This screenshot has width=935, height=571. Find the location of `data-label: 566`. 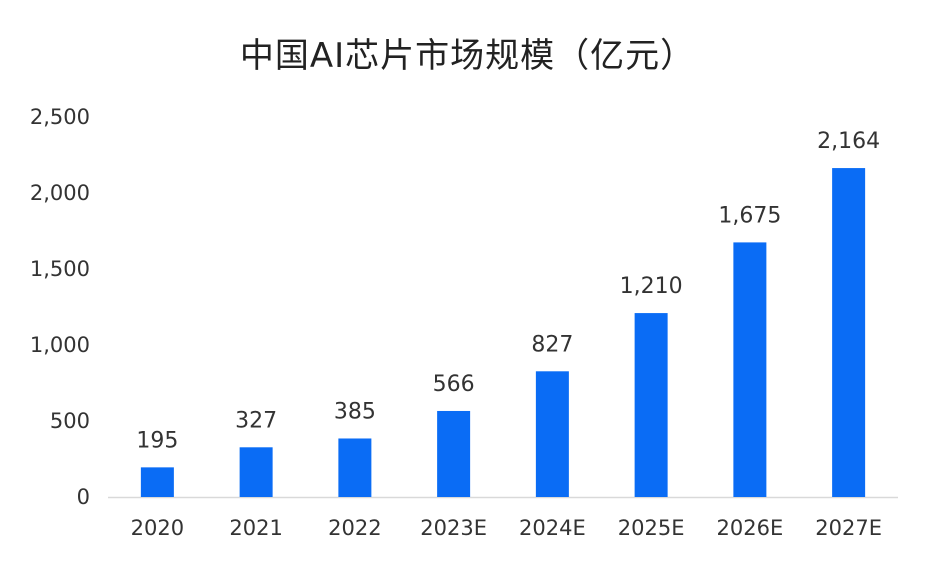

data-label: 566 is located at coordinates (454, 384).